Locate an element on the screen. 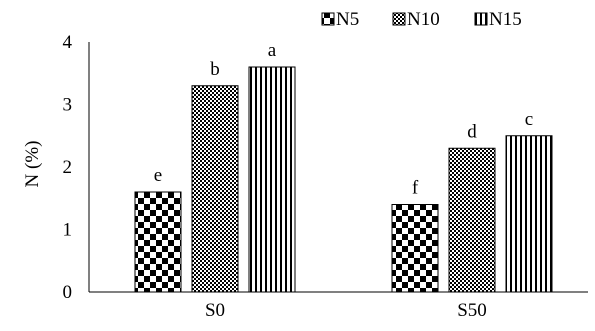  legend: N5 N10 N15 is located at coordinates (421, 19).